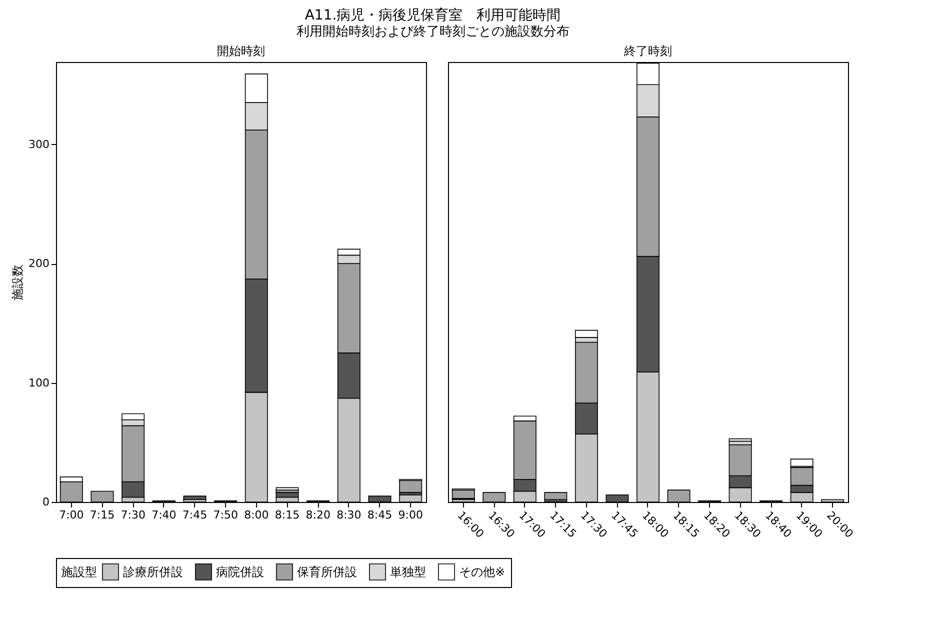 The width and height of the screenshot is (949, 644). What do you see at coordinates (153, 571) in the screenshot?
I see `legend-label: 診療所併設` at bounding box center [153, 571].